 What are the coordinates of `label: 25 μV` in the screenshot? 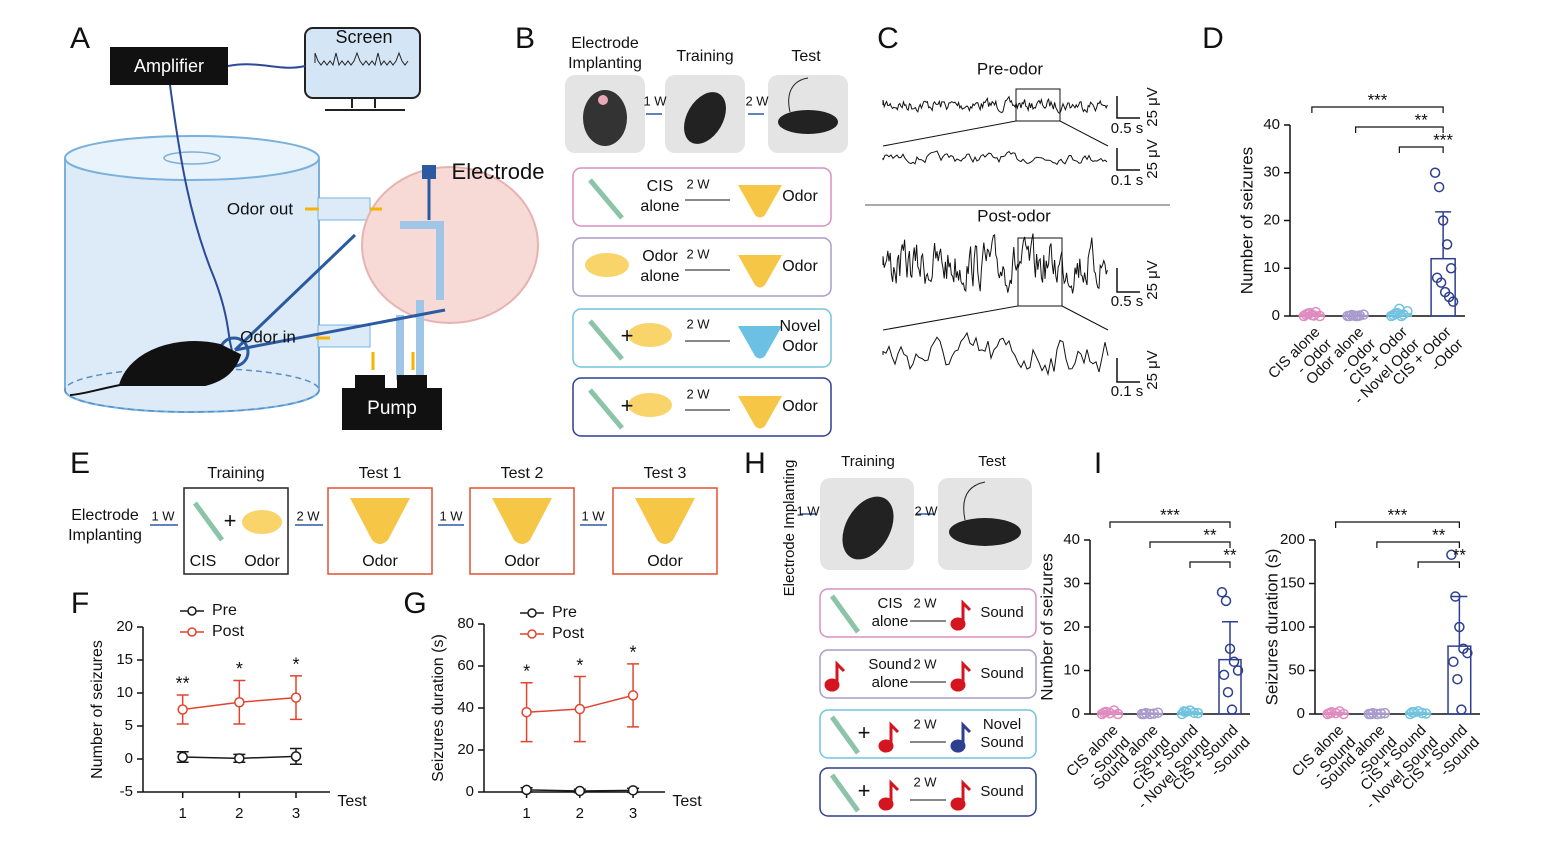 It's located at (1152, 159).